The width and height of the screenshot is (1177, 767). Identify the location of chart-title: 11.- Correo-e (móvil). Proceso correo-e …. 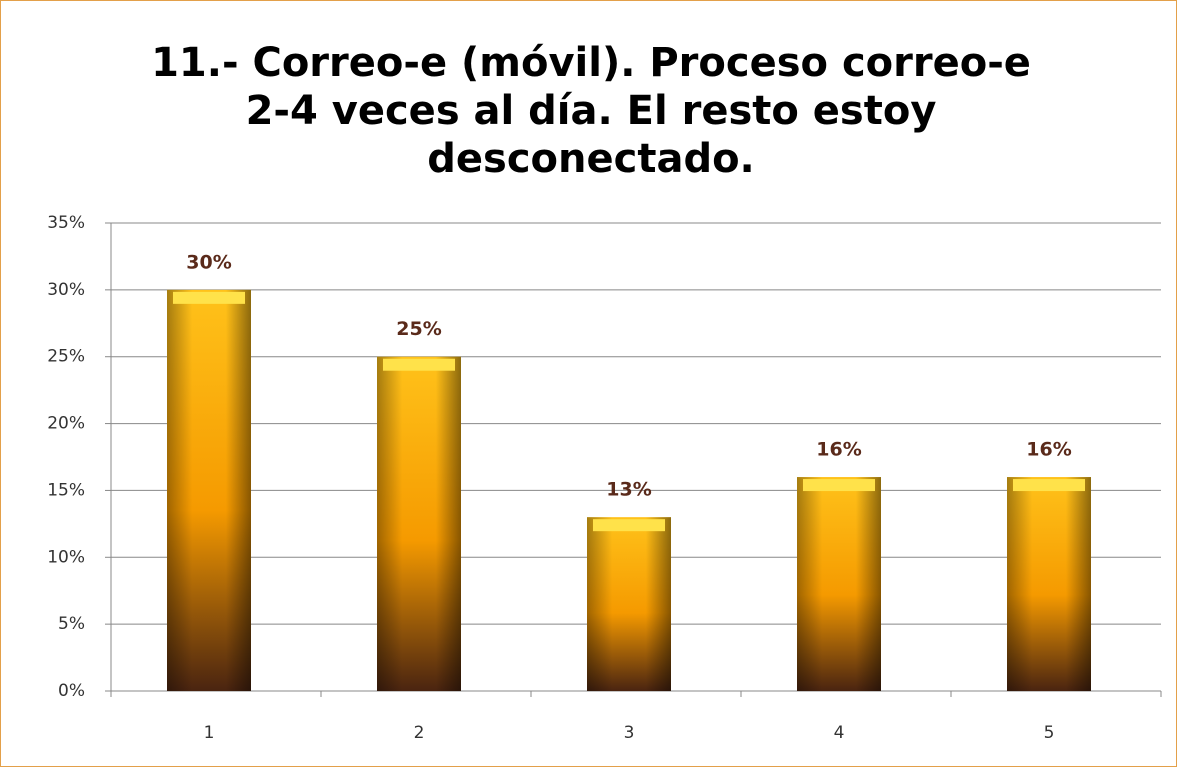
(591, 111).